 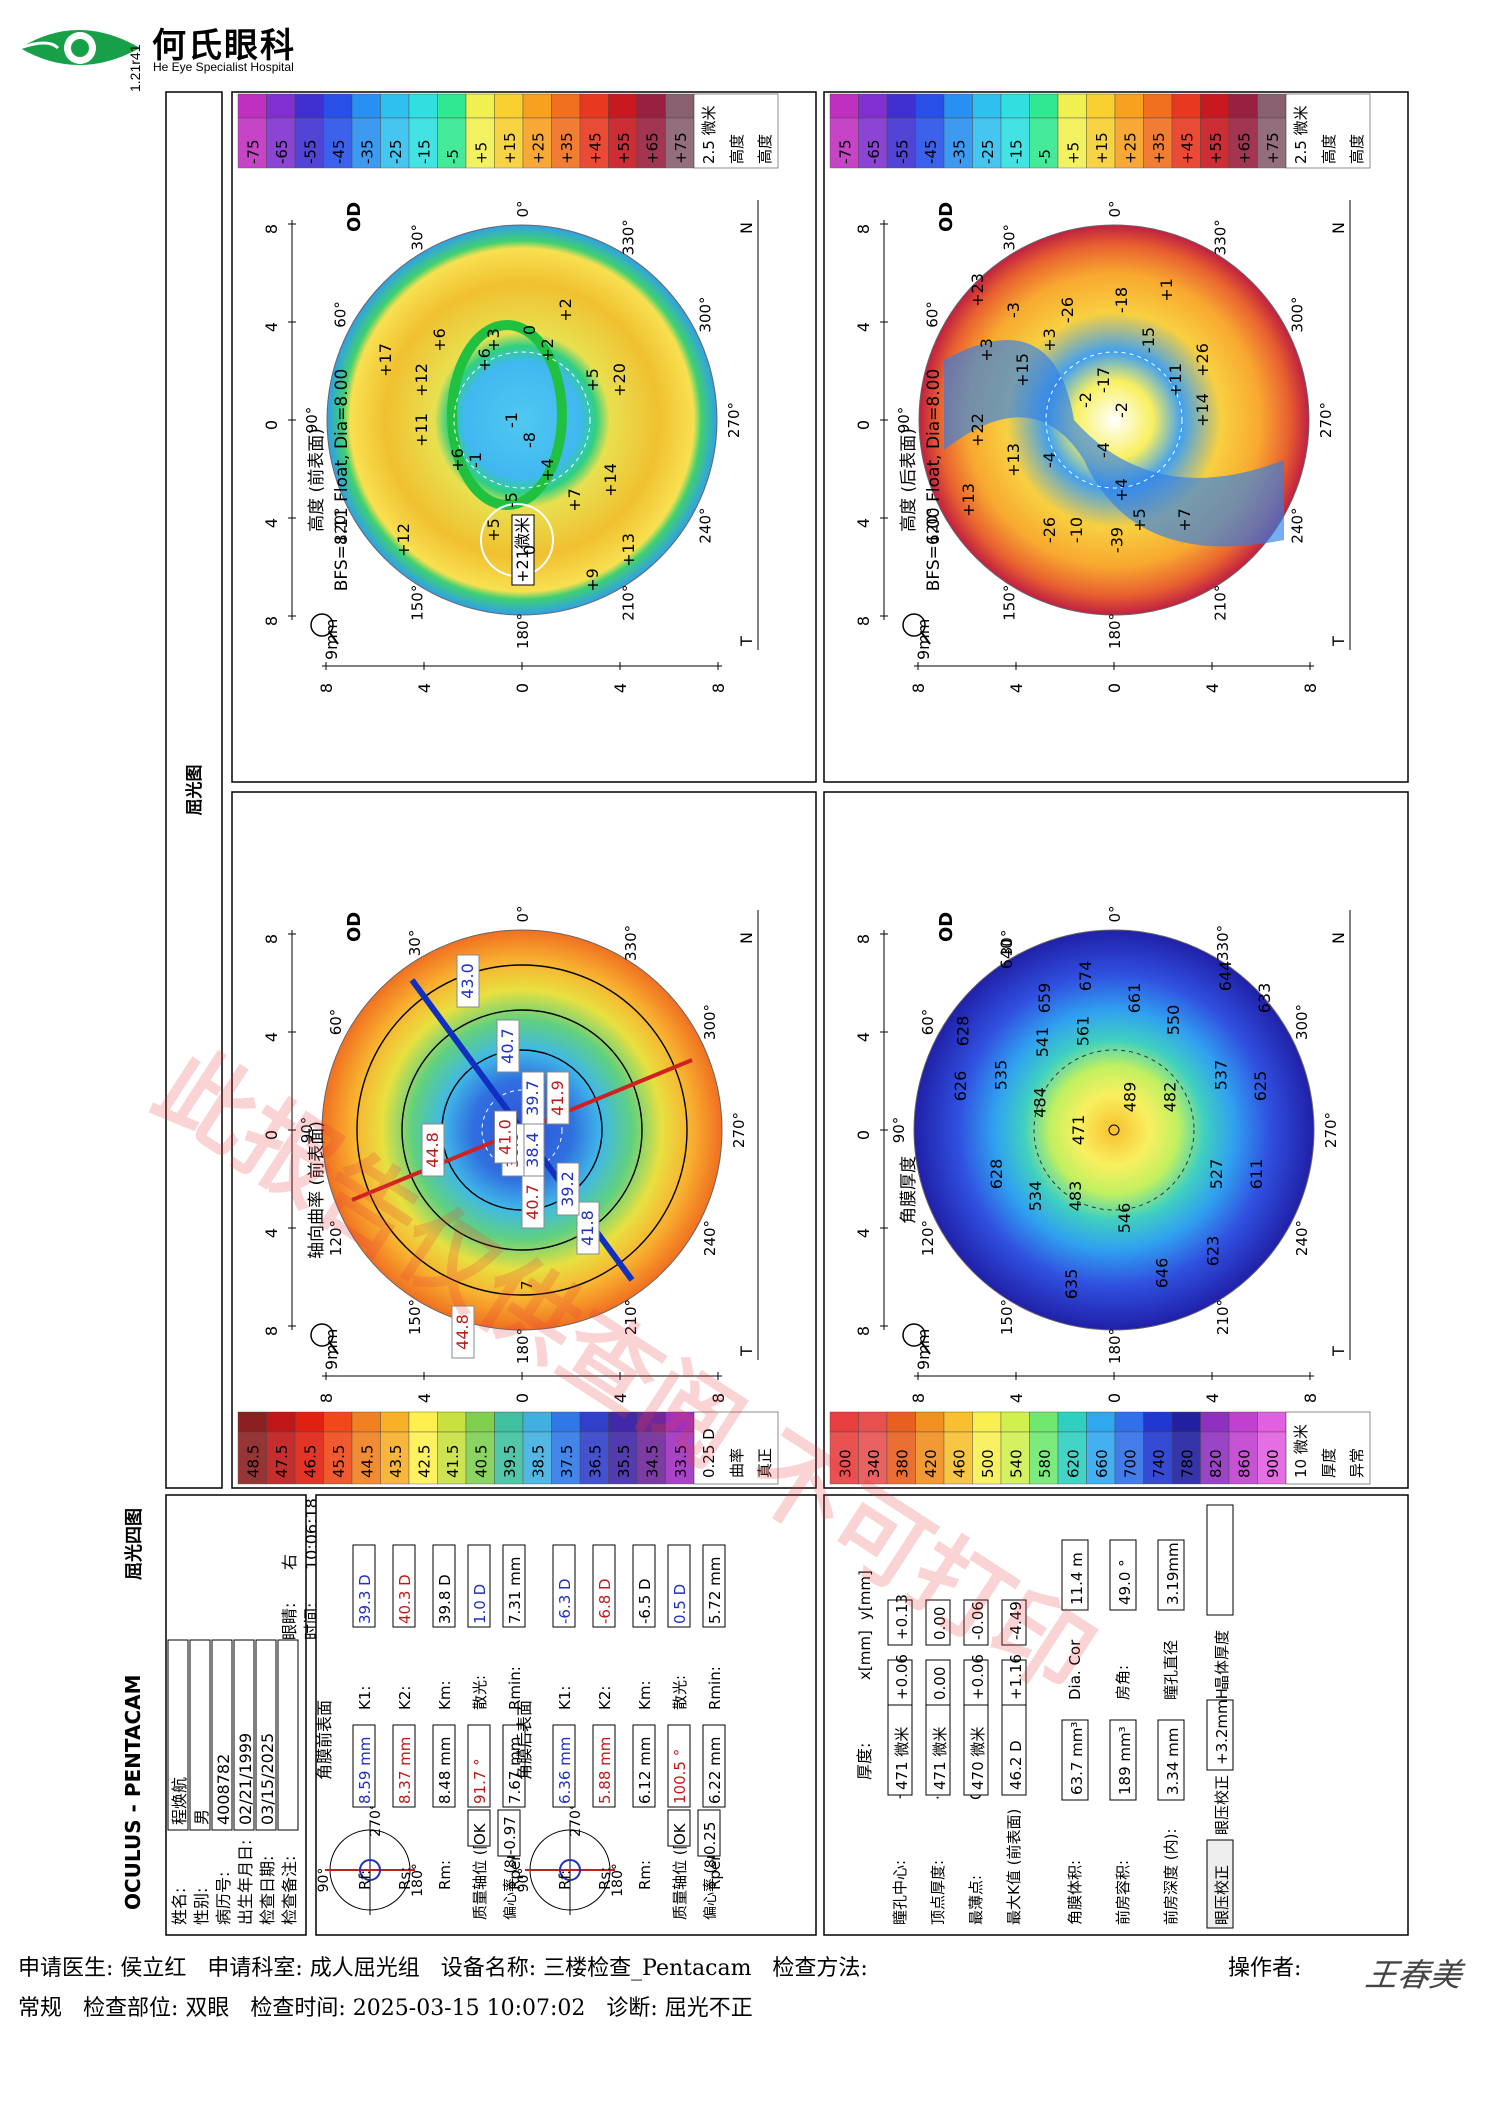 What do you see at coordinates (1222, 1805) in the screenshot?
I see `iop-corr-label: 眼压校正` at bounding box center [1222, 1805].